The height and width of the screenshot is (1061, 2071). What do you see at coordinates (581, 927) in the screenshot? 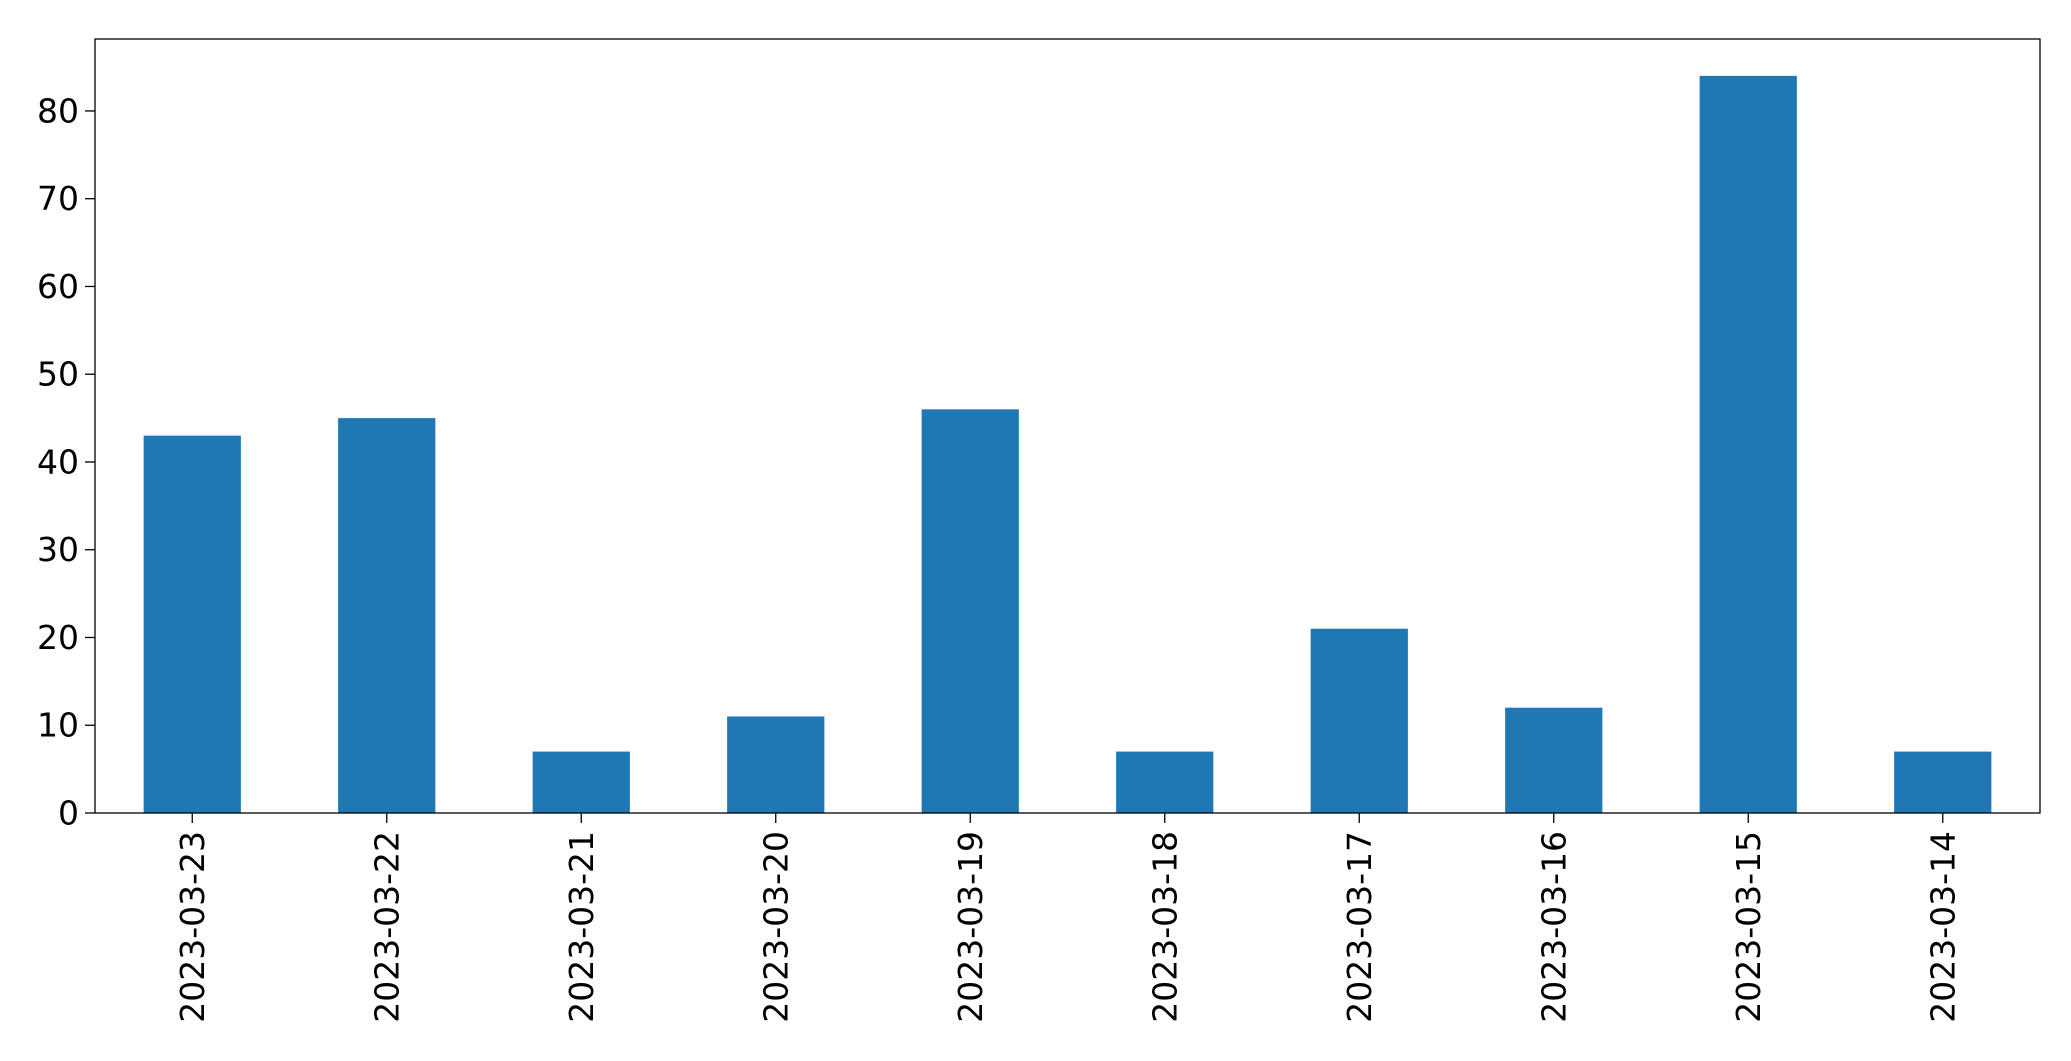
I see `x-tick-label: 2023-03-21` at bounding box center [581, 927].